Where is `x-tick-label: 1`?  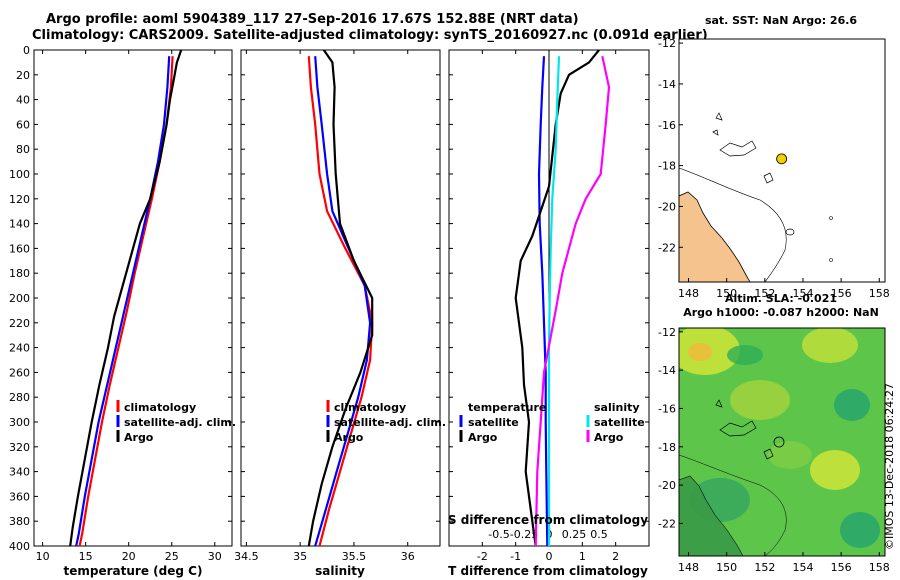
x-tick-label: 1 is located at coordinates (582, 556).